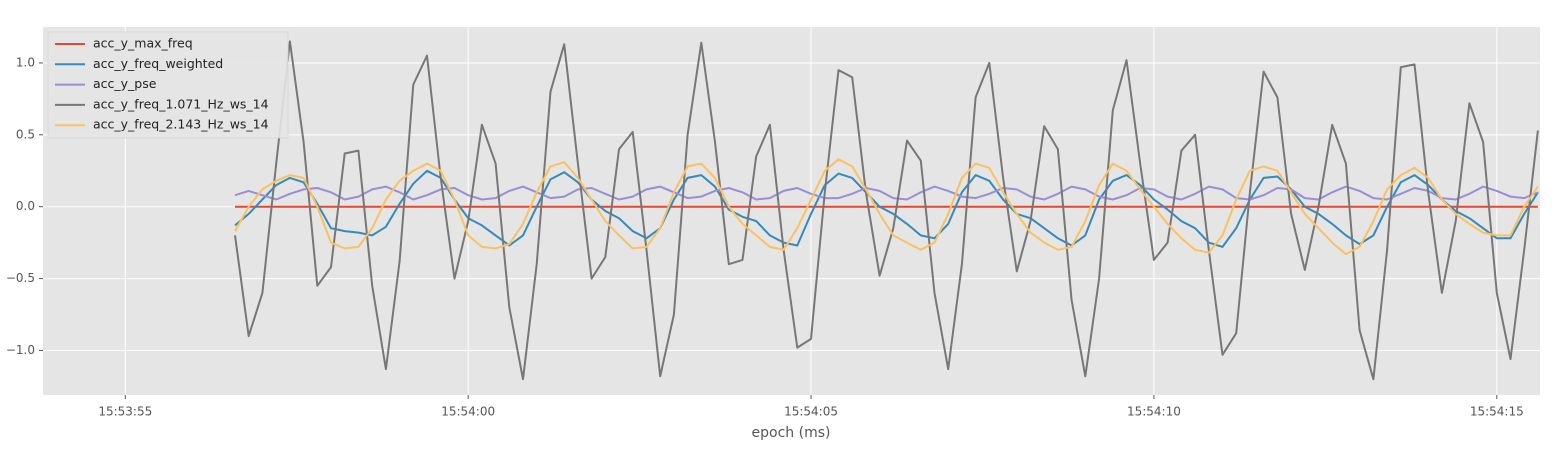 The width and height of the screenshot is (1568, 450). Describe the element at coordinates (20, 350) in the screenshot. I see `y-tick-label: −1.0` at that location.